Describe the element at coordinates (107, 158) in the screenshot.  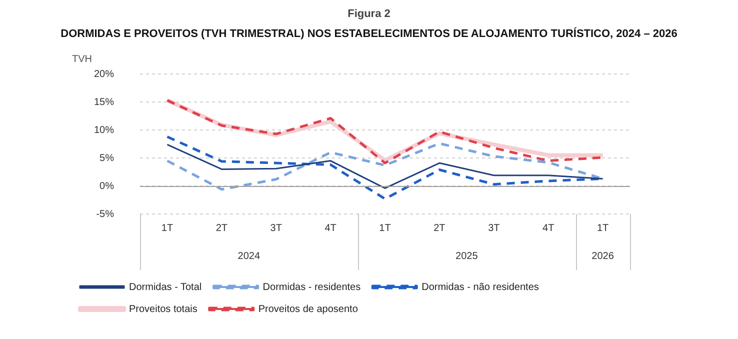
I see `y-tick-label: 5%` at that location.